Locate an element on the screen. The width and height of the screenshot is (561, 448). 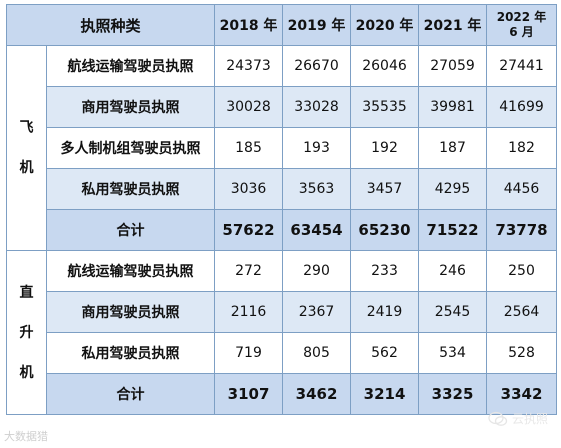
value-cell: 193 is located at coordinates (317, 148).